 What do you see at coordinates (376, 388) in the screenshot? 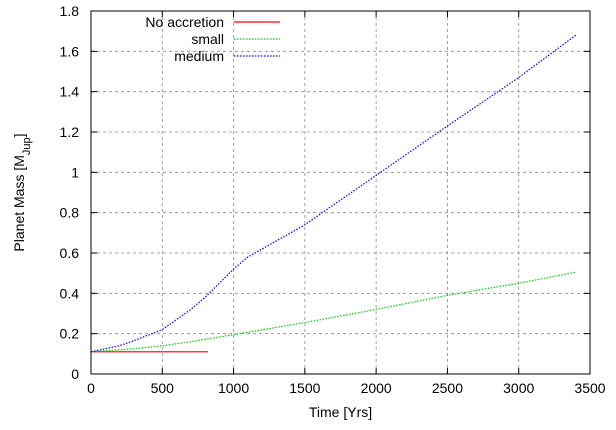
I see `x-tick-label: 2000` at bounding box center [376, 388].